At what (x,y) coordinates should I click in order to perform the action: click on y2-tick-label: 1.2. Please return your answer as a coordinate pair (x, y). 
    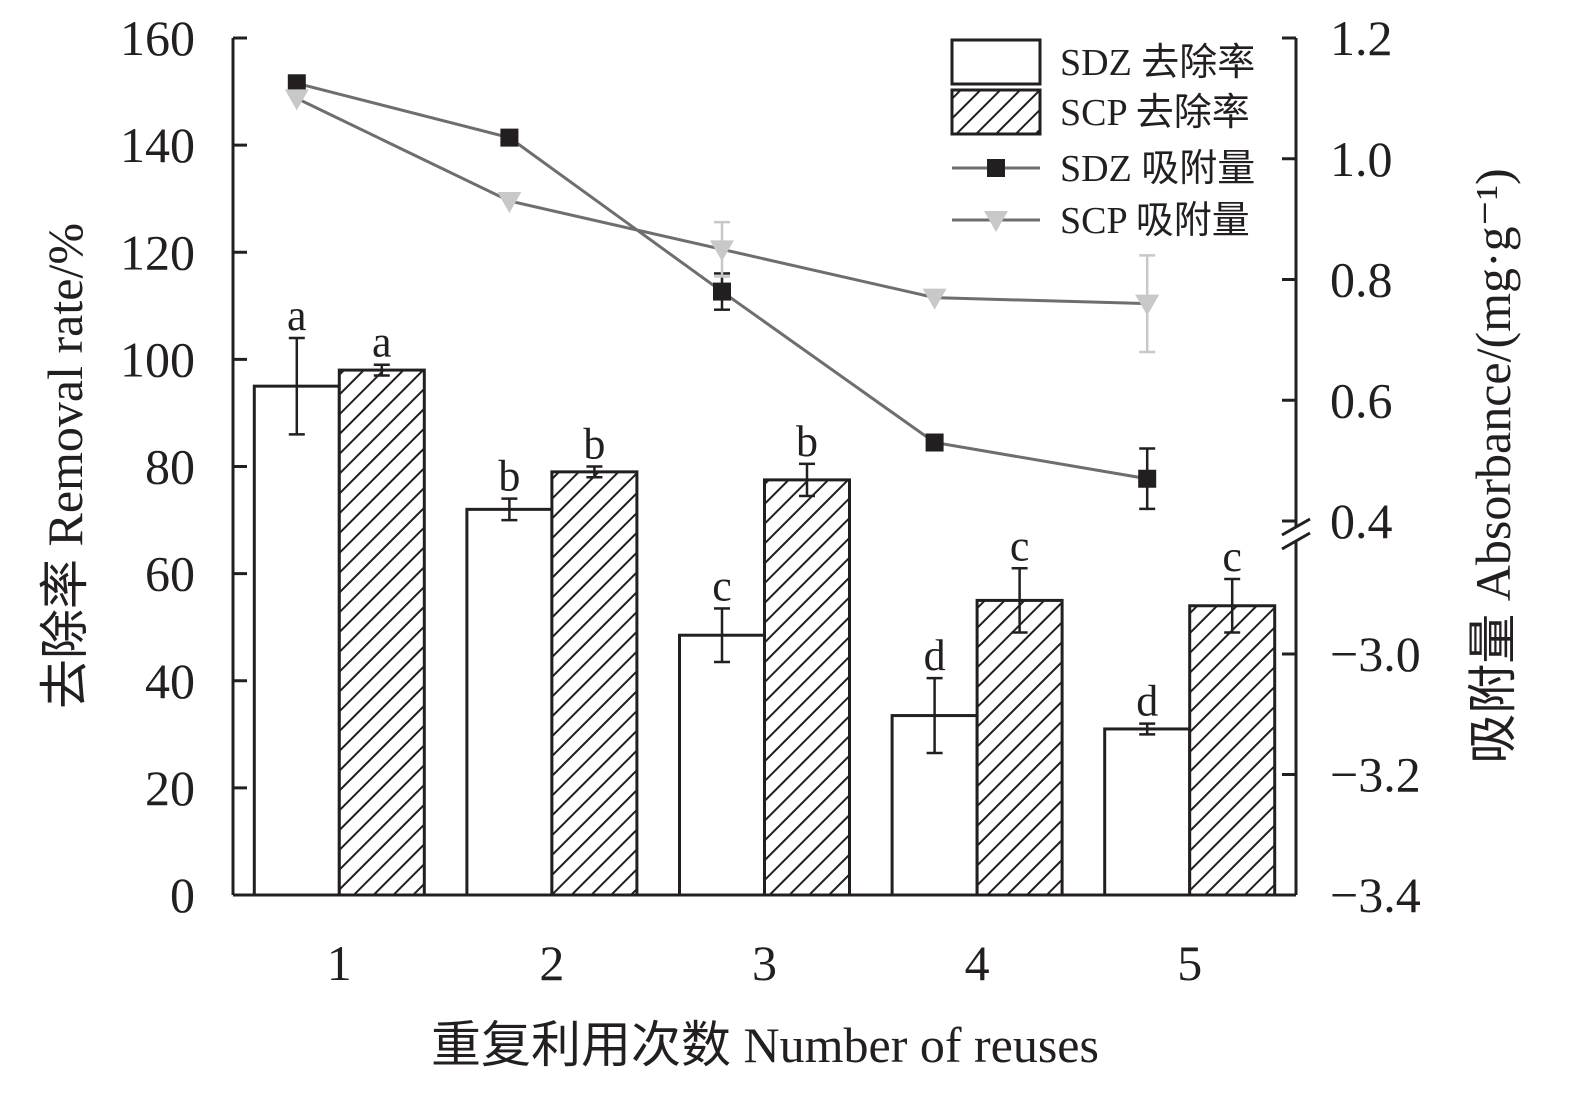
    Looking at the image, I should click on (1361, 38).